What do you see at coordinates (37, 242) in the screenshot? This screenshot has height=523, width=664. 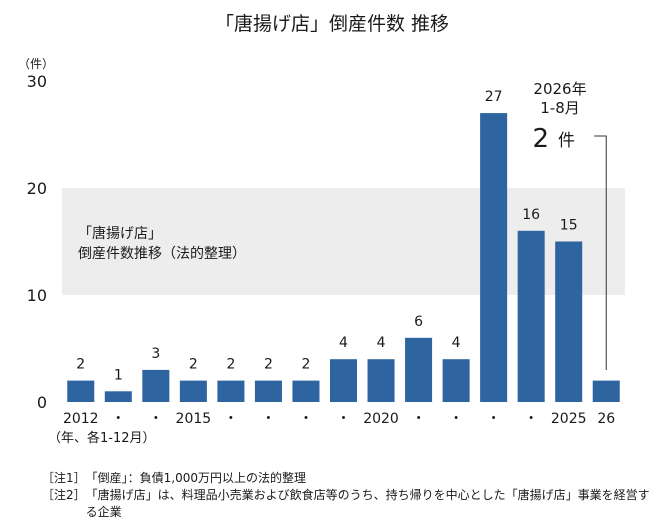 I see `y-axis: 0 10 20 30` at bounding box center [37, 242].